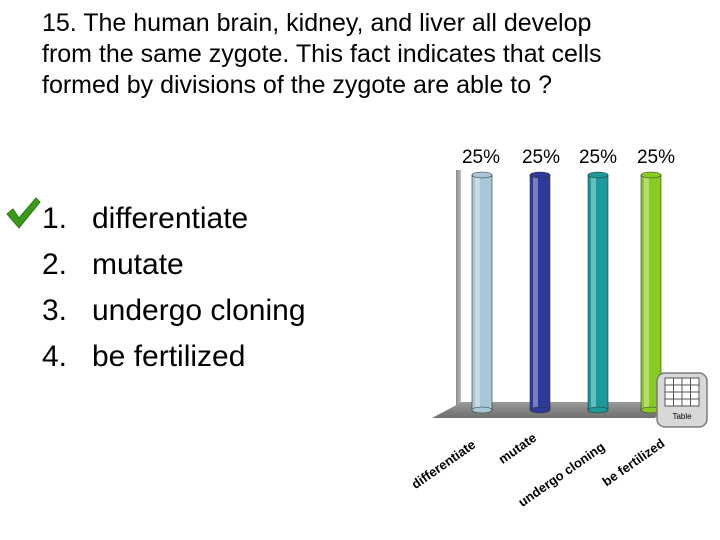 Image resolution: width=720 pixels, height=540 pixels. I want to click on category-label: be fertilized, so click(634, 462).